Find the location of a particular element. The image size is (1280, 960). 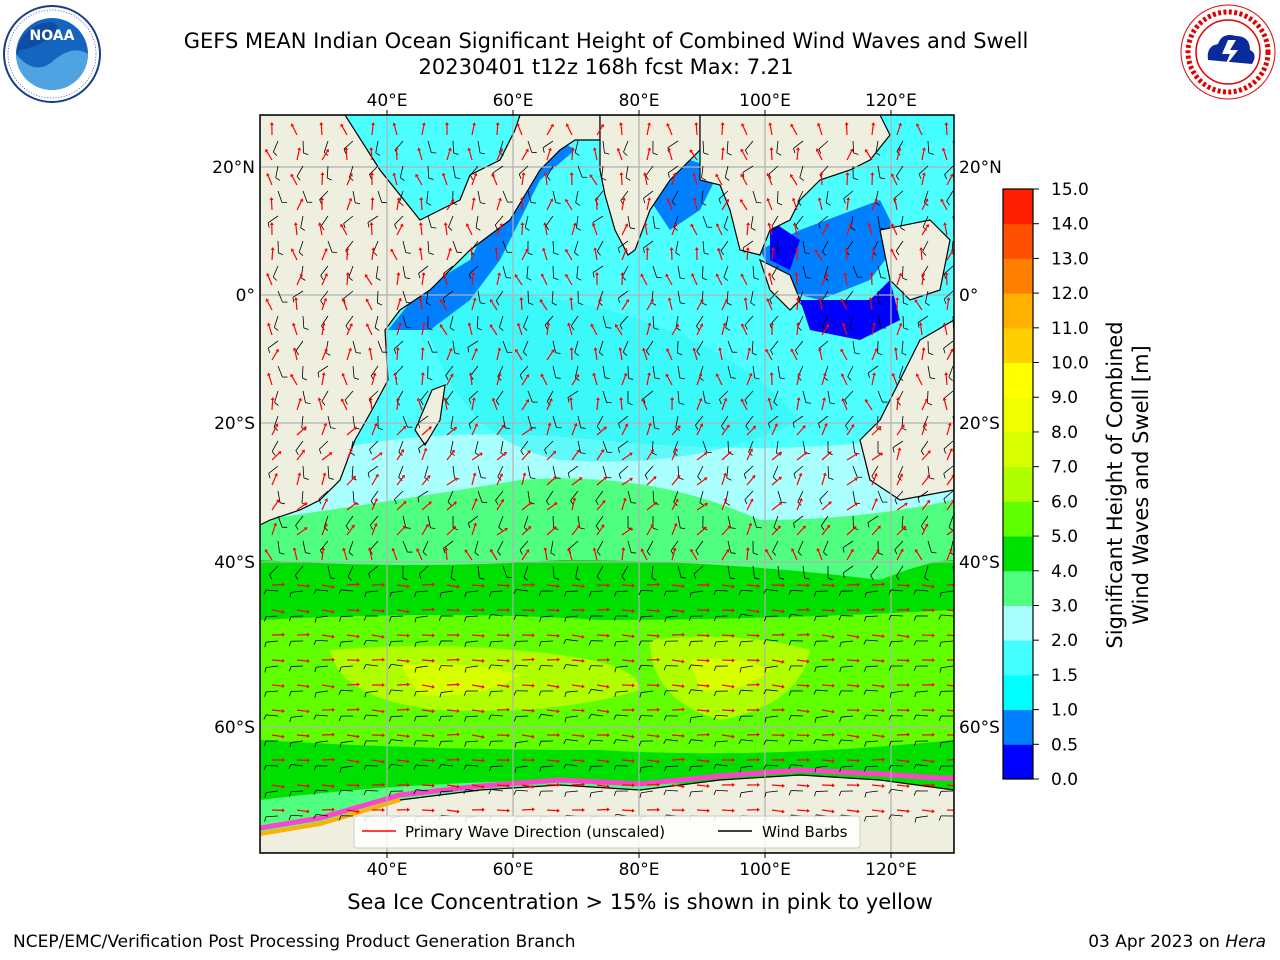

colorbar-label-line2: Wind Waves and Swell [m] is located at coordinates (1141, 485).